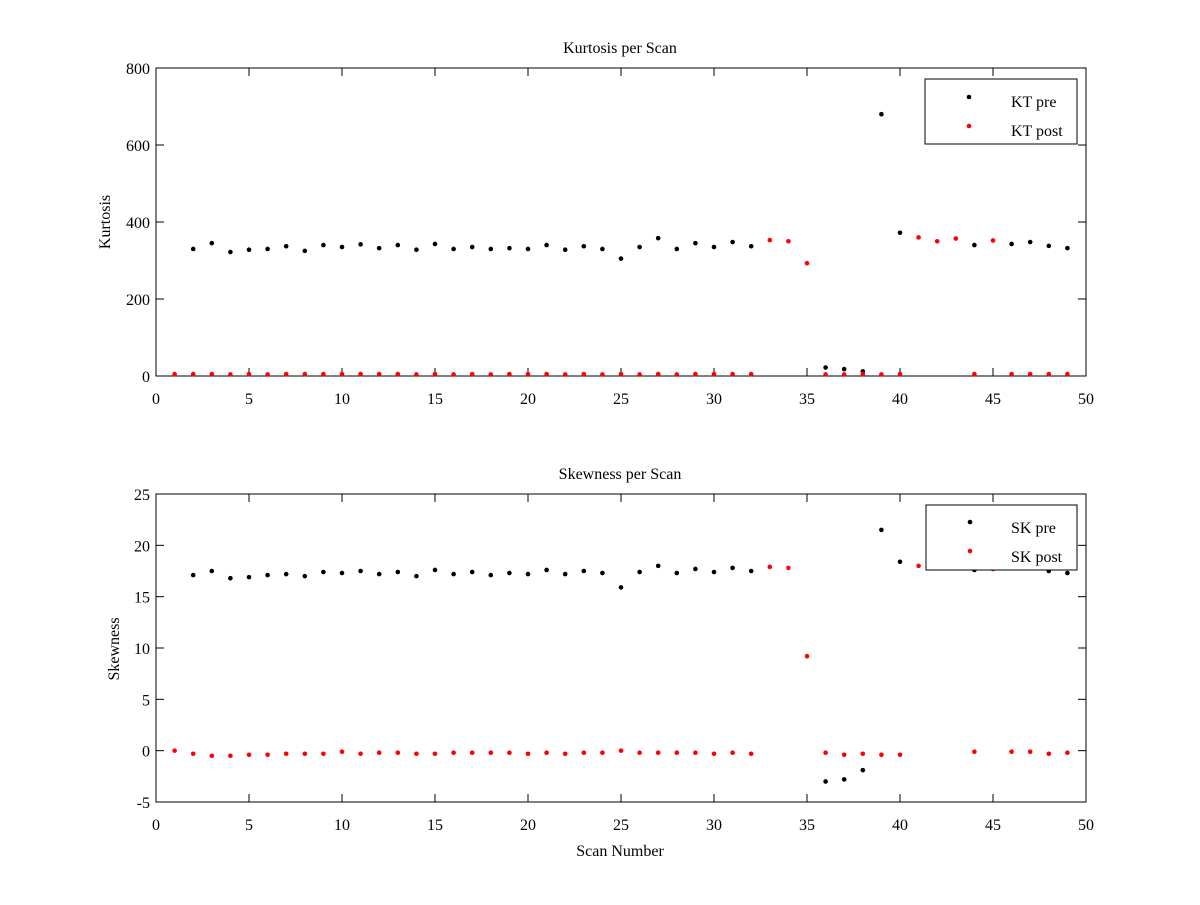 The width and height of the screenshot is (1200, 905). Describe the element at coordinates (714, 399) in the screenshot. I see `kurtosis-x-tick-label: 30` at that location.